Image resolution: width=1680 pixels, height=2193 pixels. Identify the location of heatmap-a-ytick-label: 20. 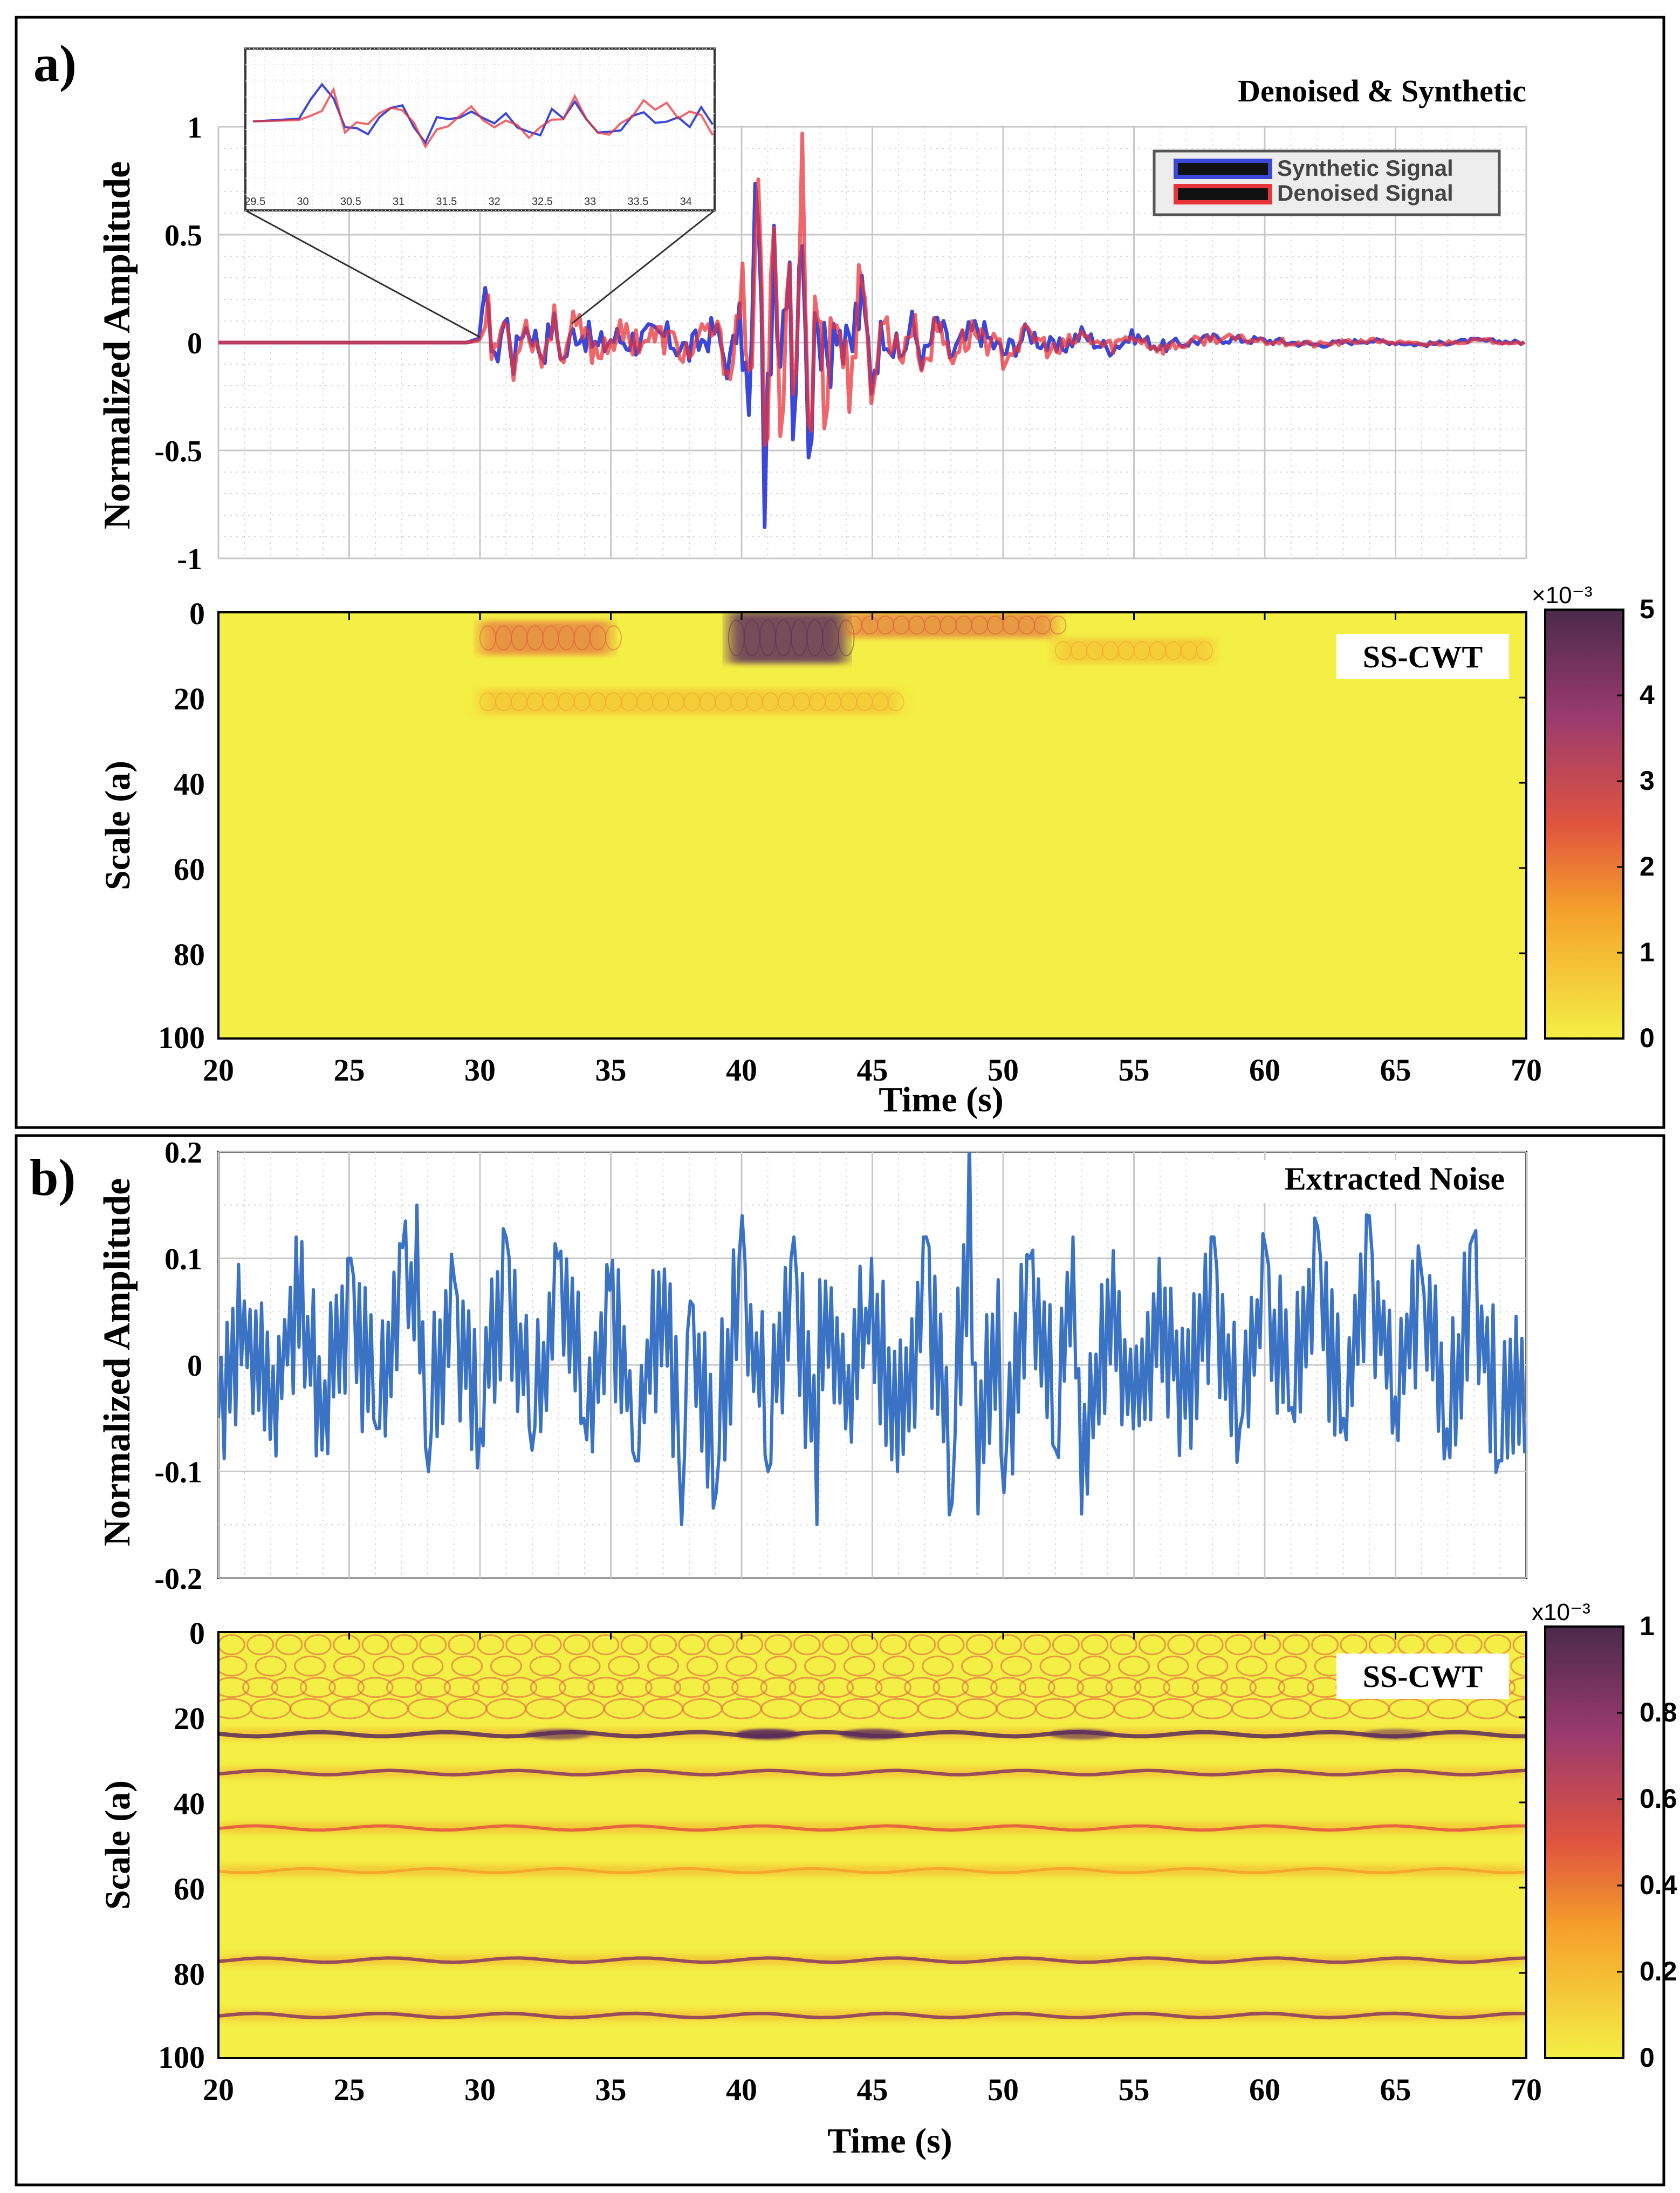
(190, 699).